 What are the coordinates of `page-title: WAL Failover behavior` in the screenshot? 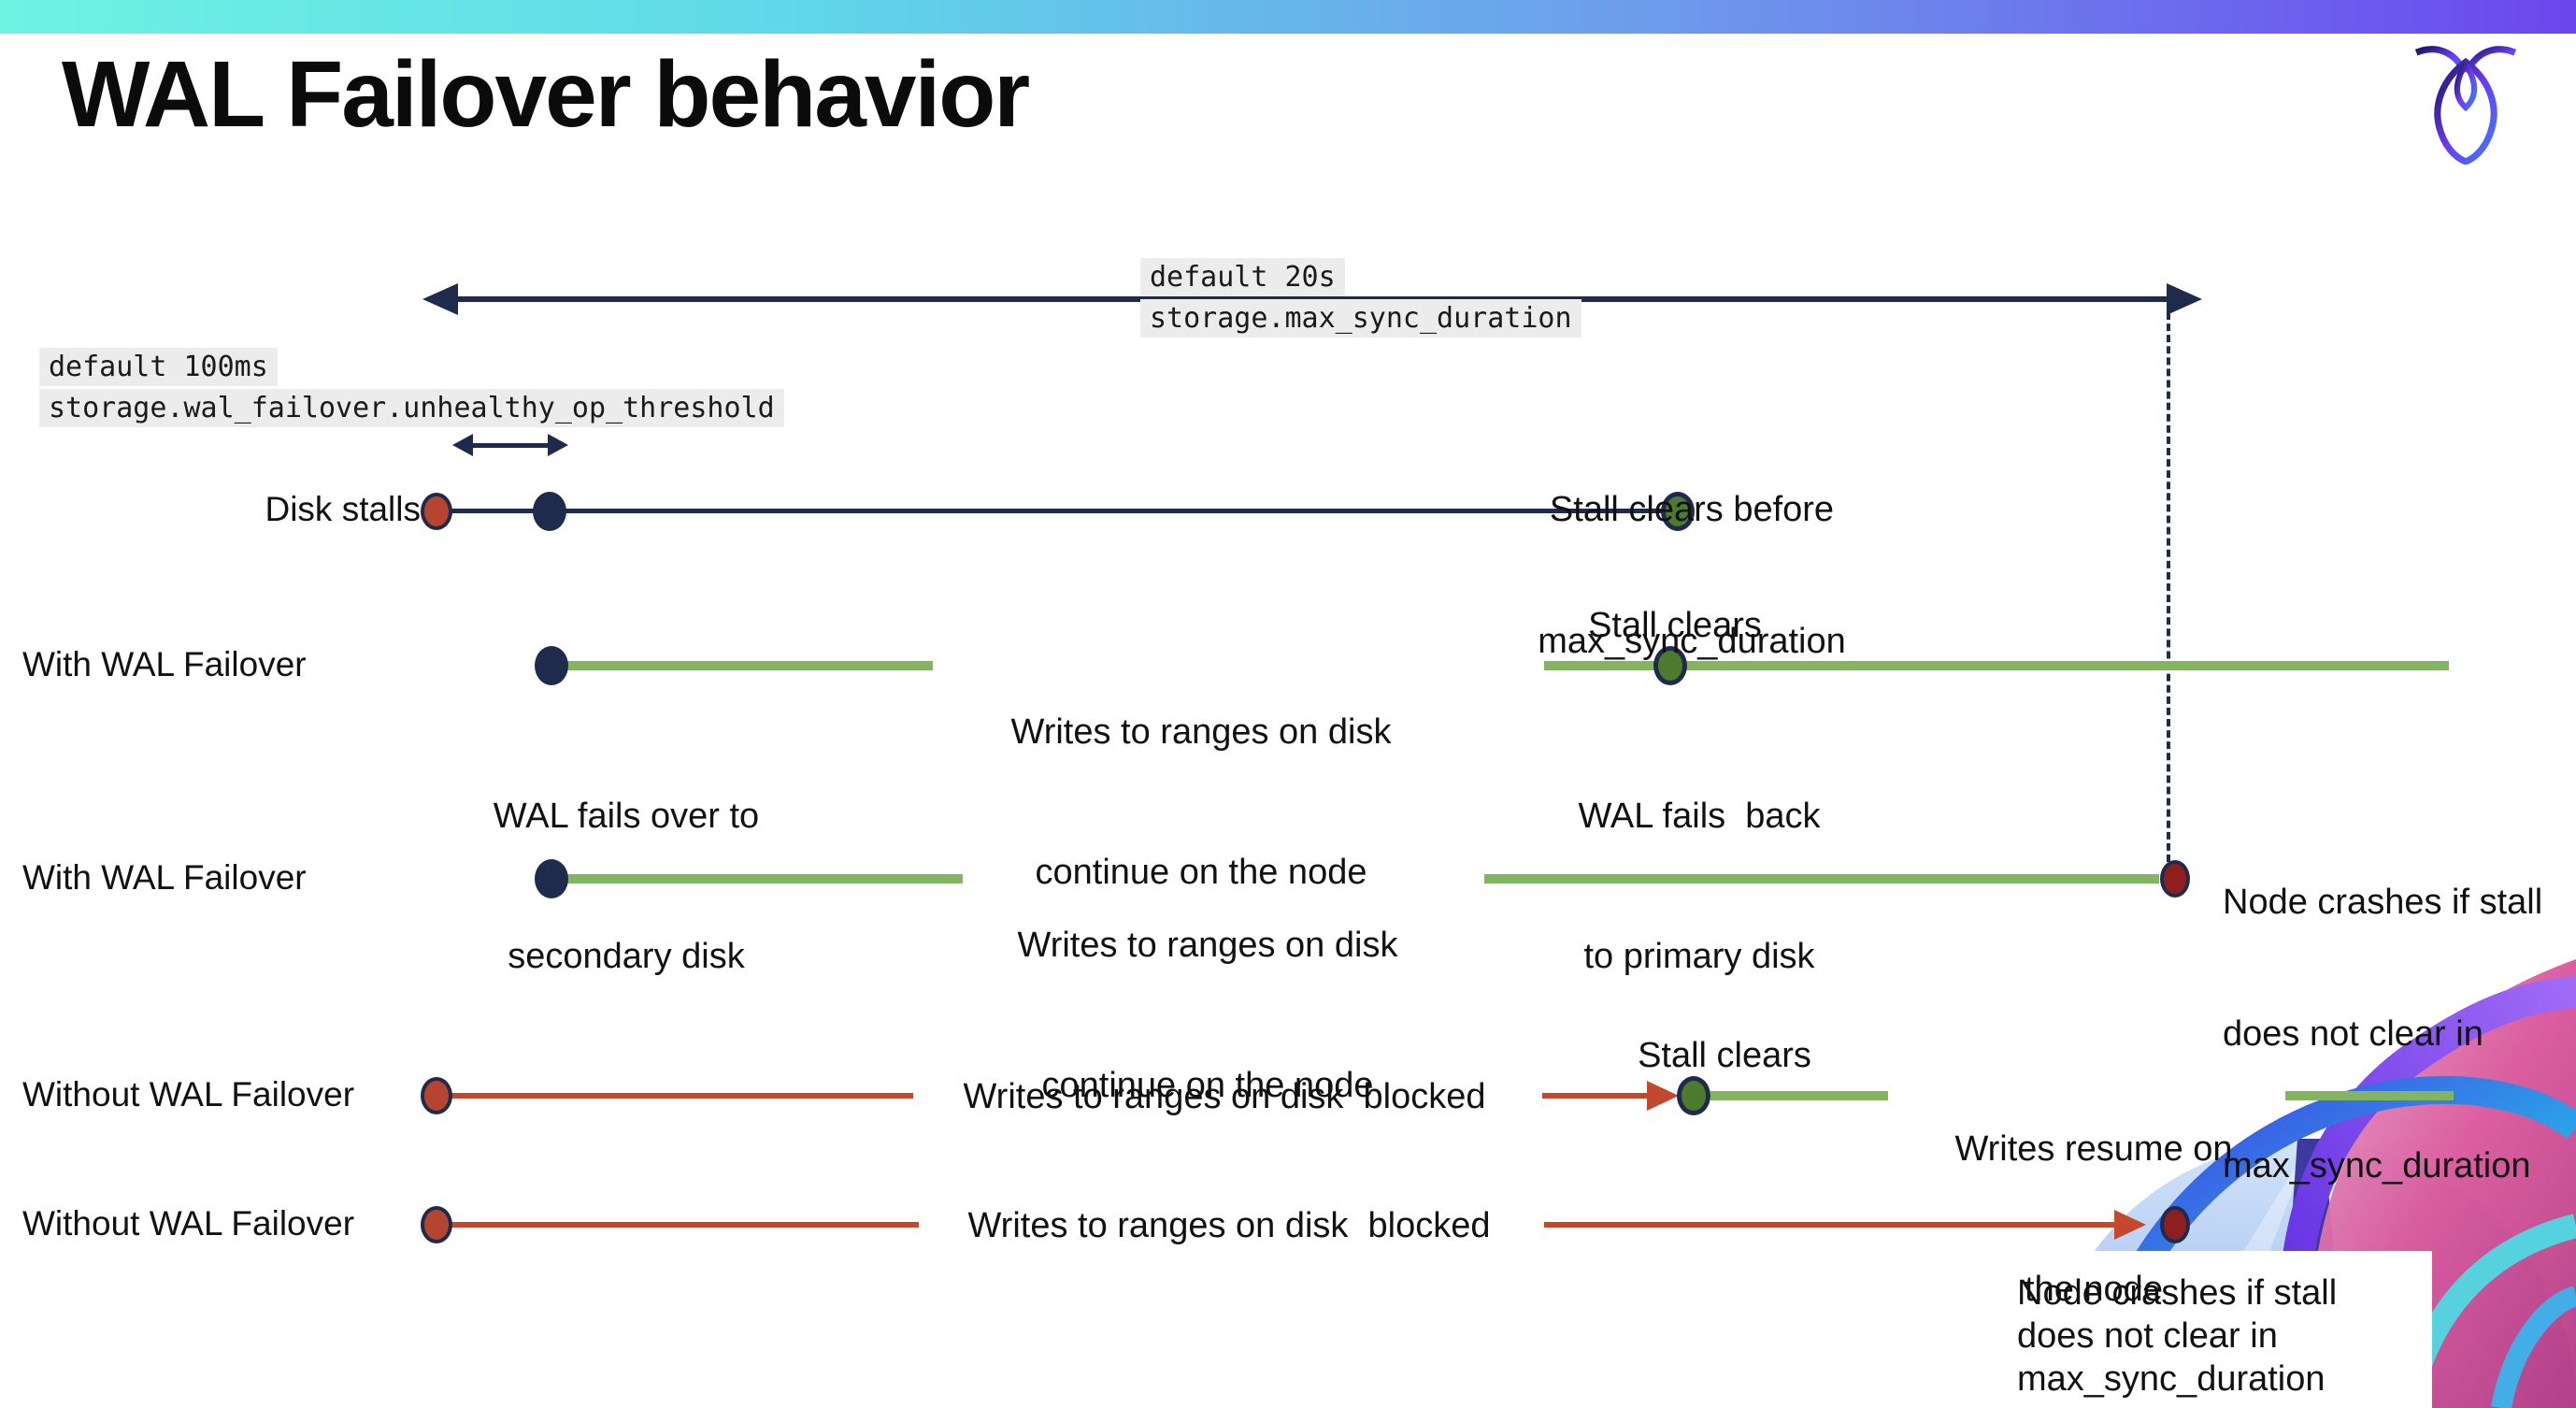 It's located at (546, 94).